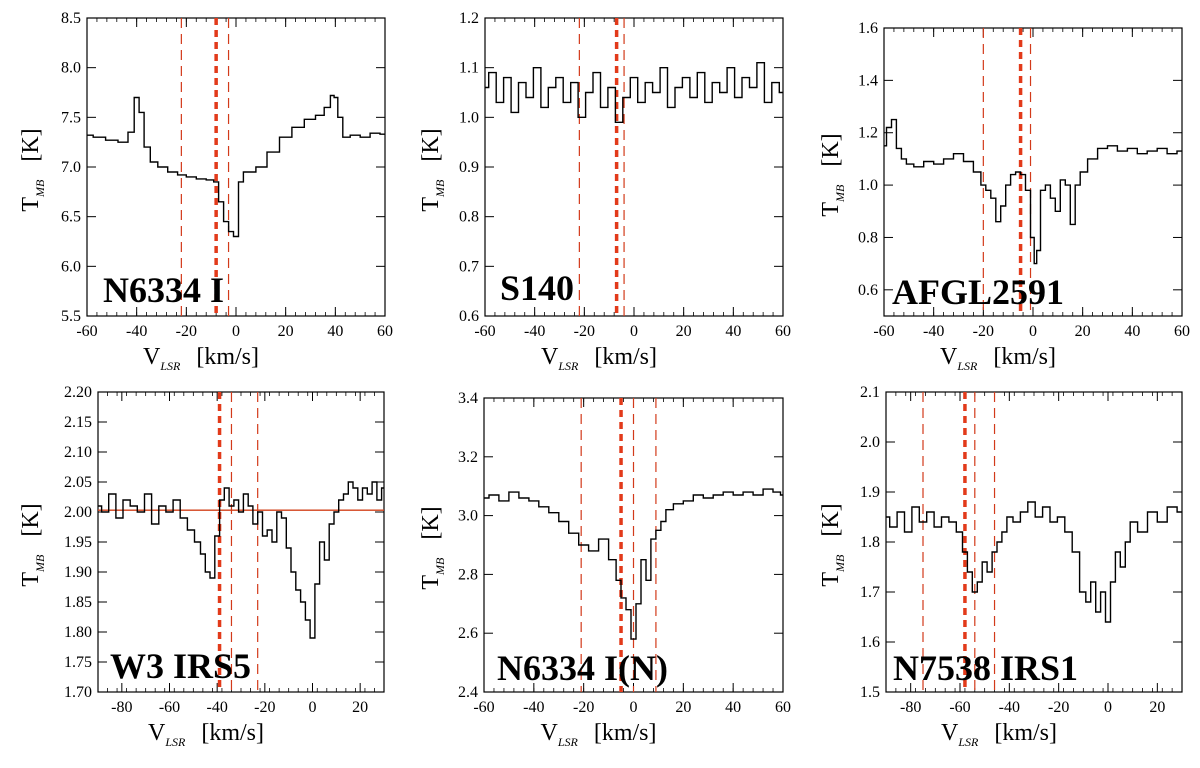 The width and height of the screenshot is (1200, 768). Describe the element at coordinates (180, 666) in the screenshot. I see `source-name-label: W3 IRS5` at that location.